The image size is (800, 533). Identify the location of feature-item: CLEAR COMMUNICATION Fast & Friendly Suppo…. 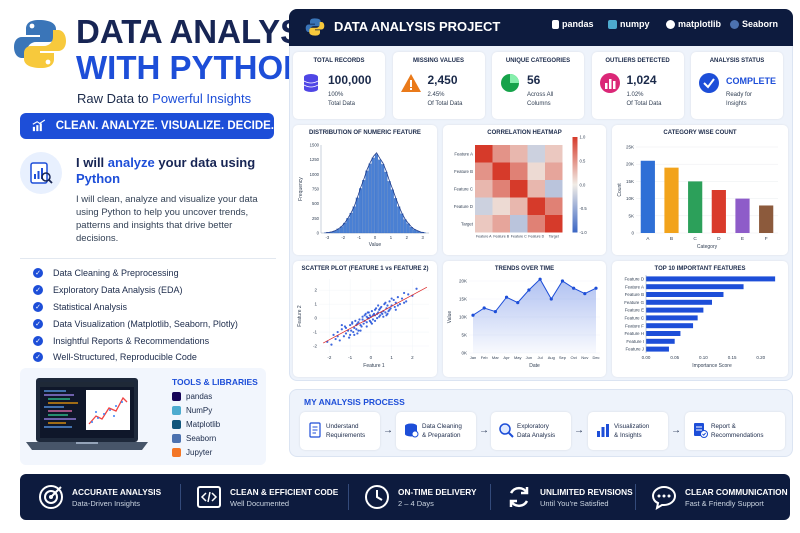
(719, 497).